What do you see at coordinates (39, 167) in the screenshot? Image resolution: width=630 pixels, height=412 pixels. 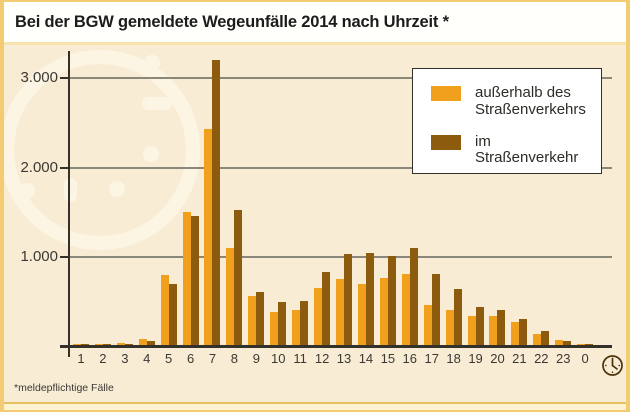 I see `y-axis-label-2000: 2.000` at bounding box center [39, 167].